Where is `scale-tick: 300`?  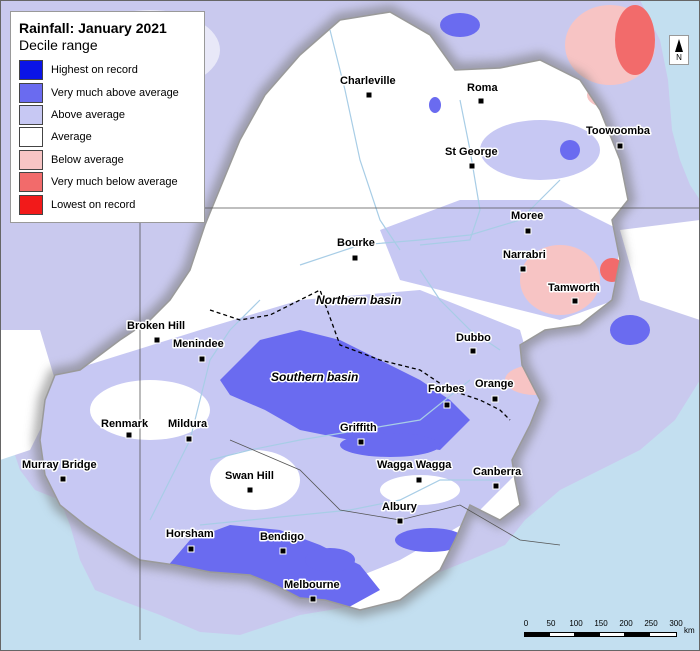
scale-tick: 300 is located at coordinates (676, 623).